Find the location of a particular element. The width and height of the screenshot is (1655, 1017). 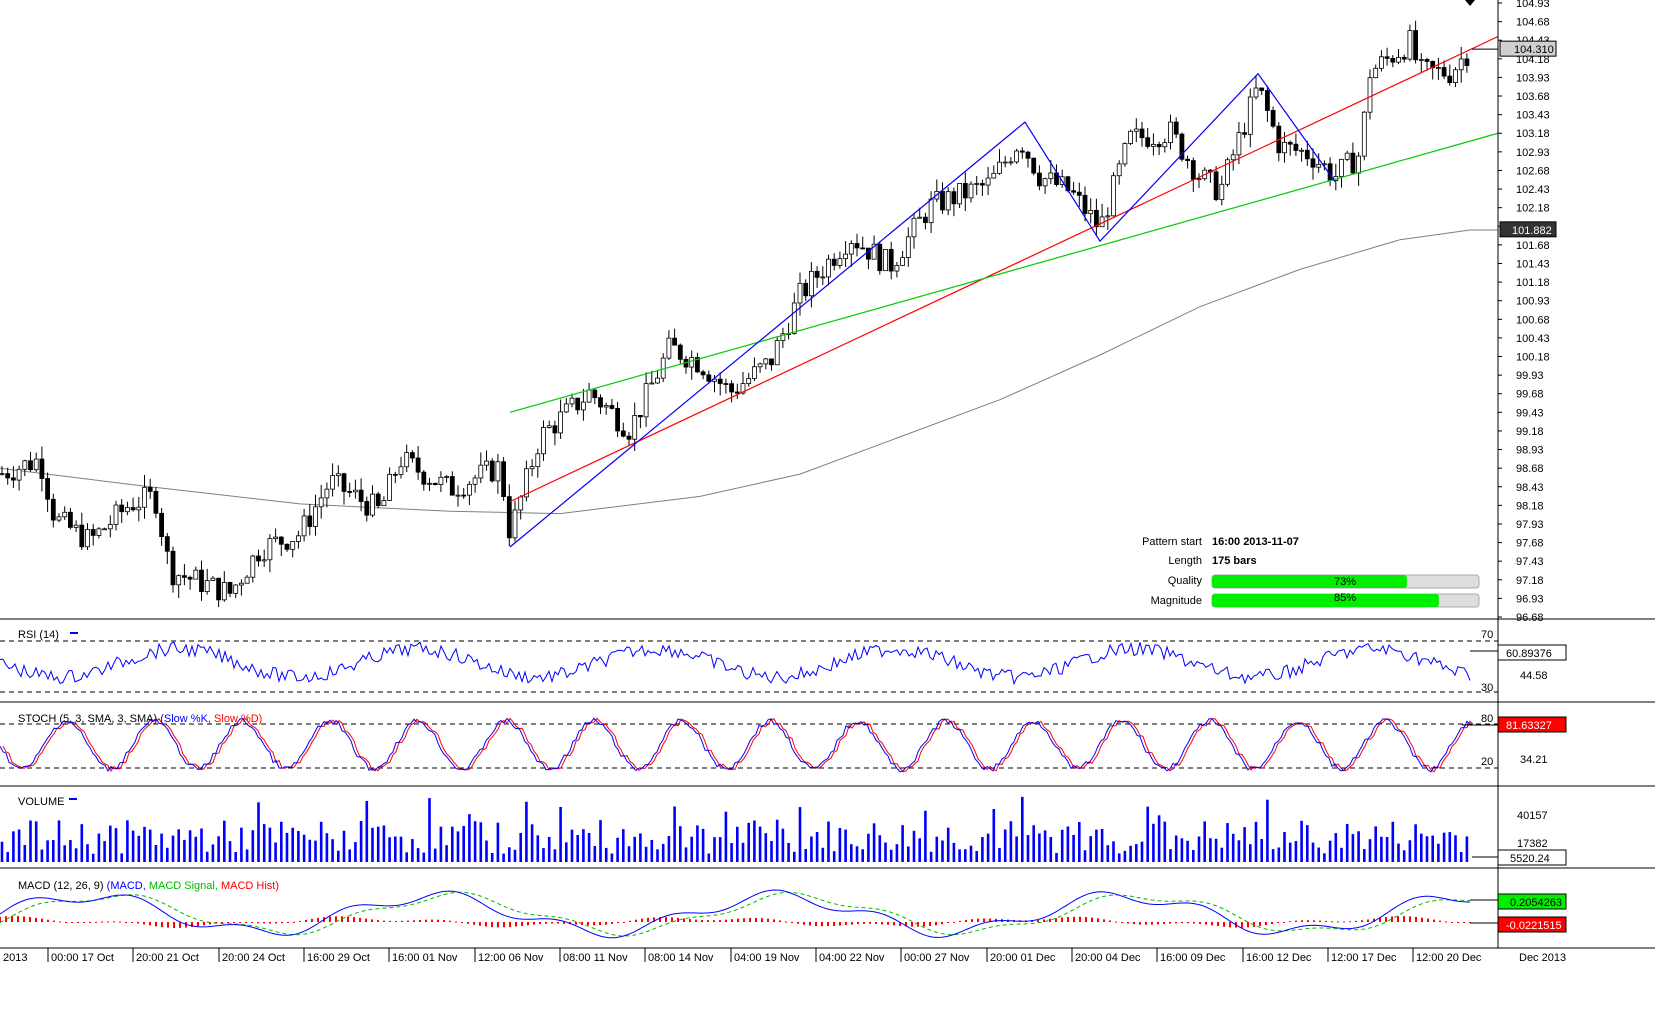

price-tick-label: 101.43 is located at coordinates (1533, 264).